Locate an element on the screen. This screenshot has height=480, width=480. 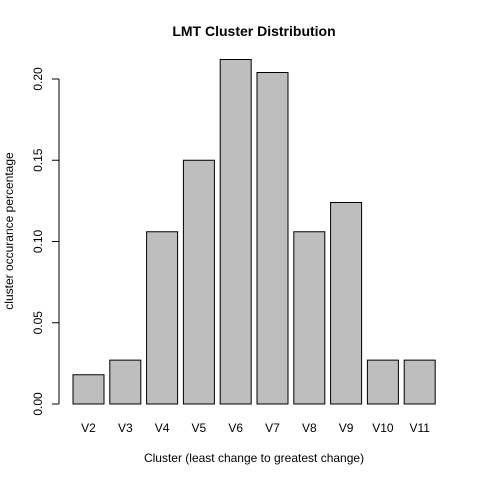
y-ticks: 0.00 0.05 0.10 0.15 0.20 is located at coordinates (45, 241).